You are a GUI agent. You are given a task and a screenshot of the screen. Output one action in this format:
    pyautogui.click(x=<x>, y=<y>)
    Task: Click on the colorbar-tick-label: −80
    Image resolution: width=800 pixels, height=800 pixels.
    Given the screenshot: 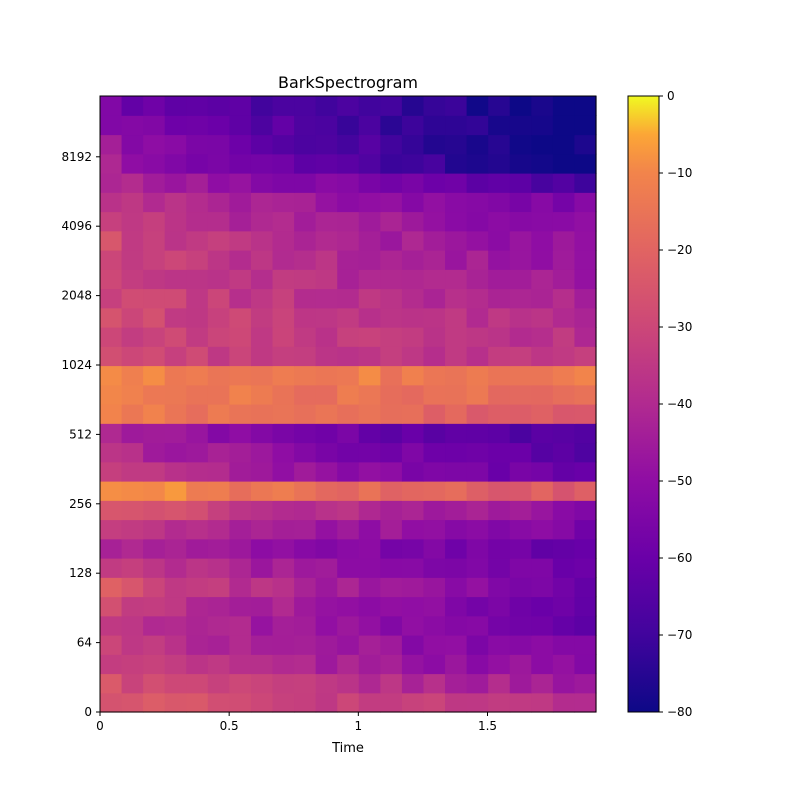 What is the action you would take?
    pyautogui.click(x=679, y=712)
    